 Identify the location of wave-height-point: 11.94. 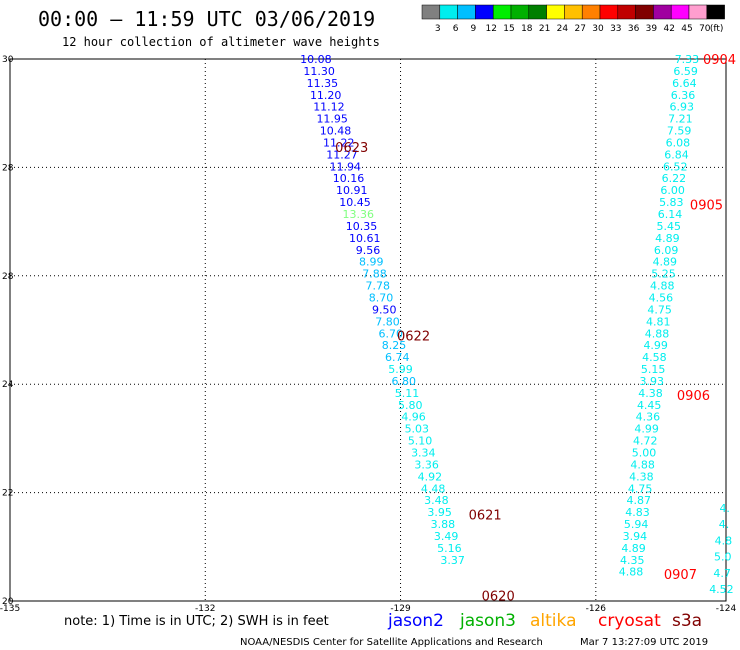
(345, 166).